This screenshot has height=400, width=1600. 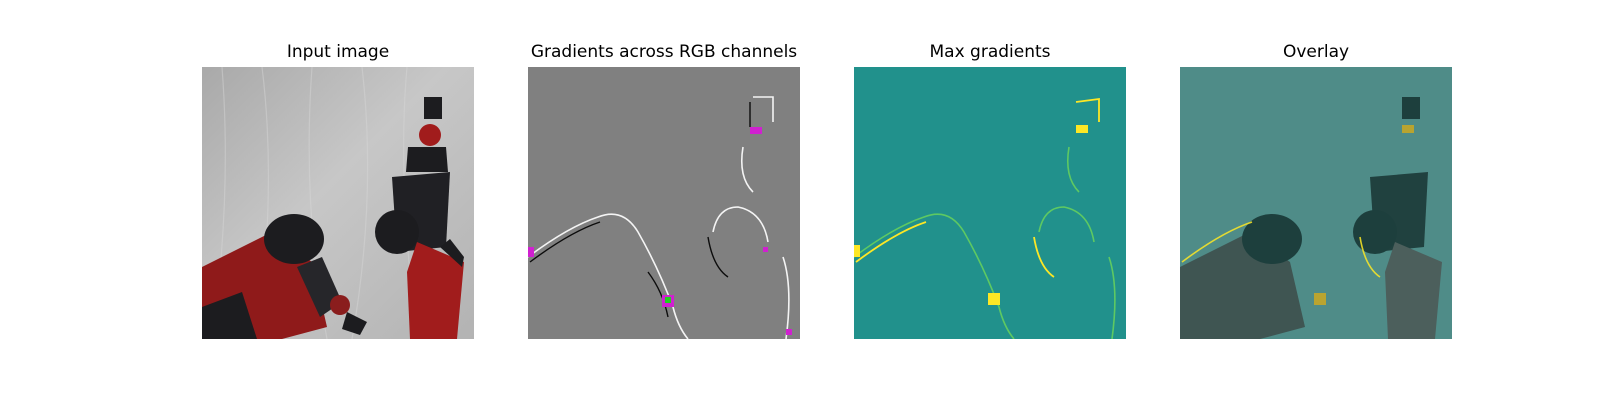 I want to click on max-gradient-render, so click(x=990, y=203).